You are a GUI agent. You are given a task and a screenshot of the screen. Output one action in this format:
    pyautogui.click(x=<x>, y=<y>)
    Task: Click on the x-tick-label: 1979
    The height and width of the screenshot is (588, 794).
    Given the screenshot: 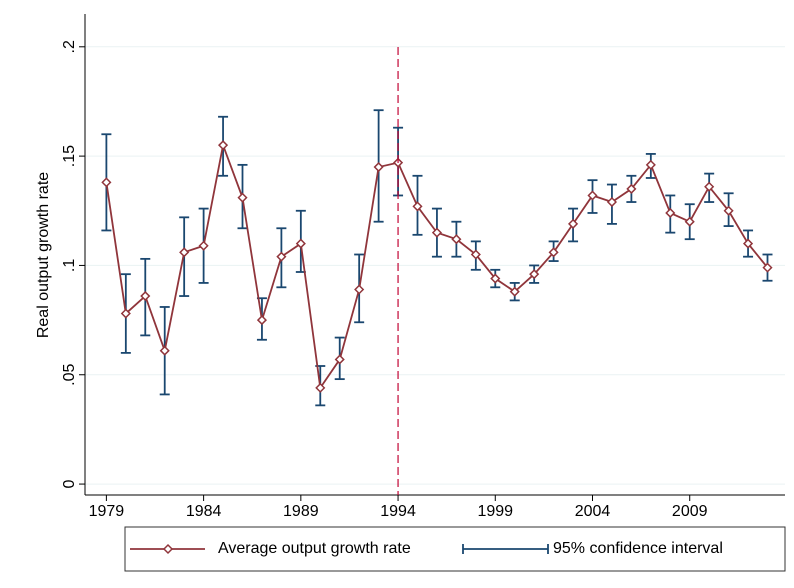 What is the action you would take?
    pyautogui.click(x=107, y=511)
    